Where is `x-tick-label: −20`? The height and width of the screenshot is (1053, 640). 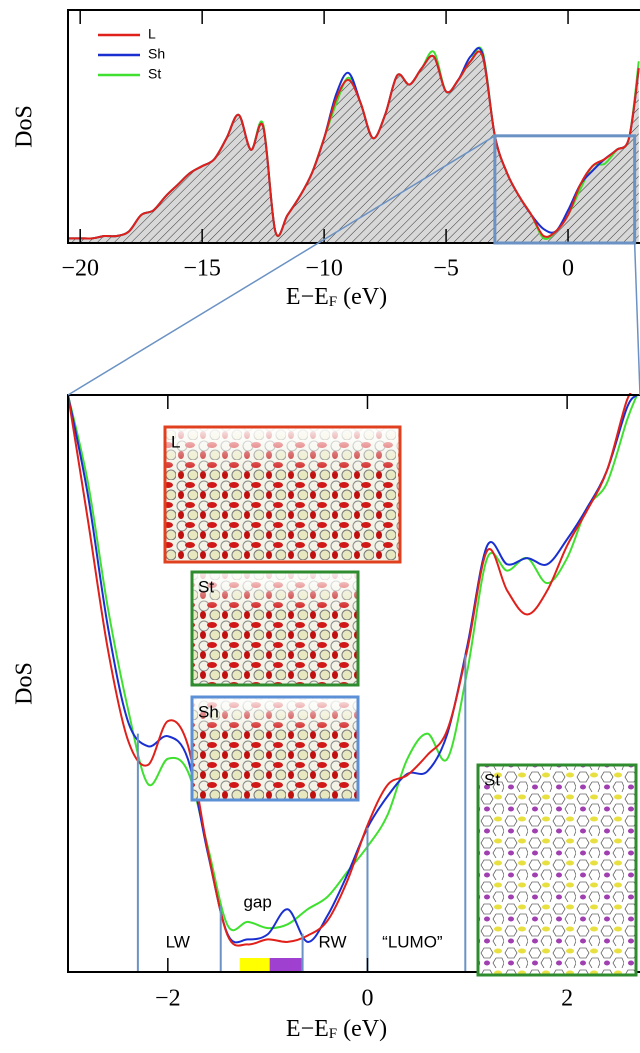
x-tick-label: −20 is located at coordinates (80, 269).